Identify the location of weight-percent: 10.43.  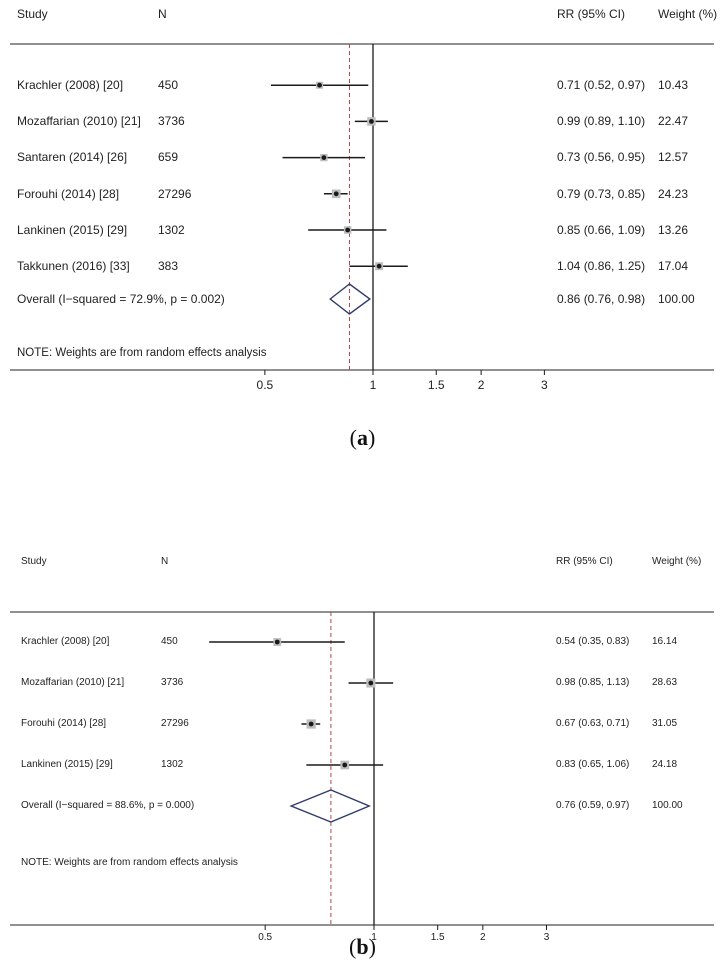
(673, 85).